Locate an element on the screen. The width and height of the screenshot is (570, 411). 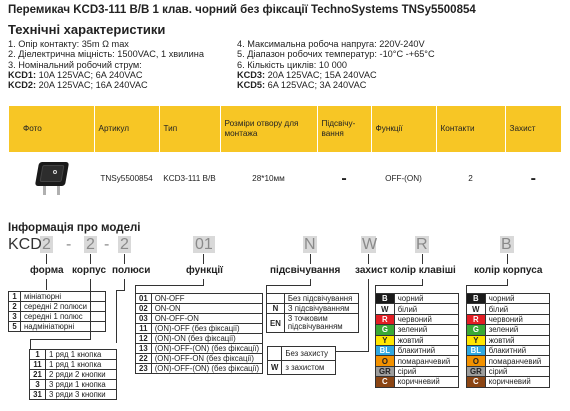
option-label: 3 точковим підсвічуванням is located at coordinates (321, 323).